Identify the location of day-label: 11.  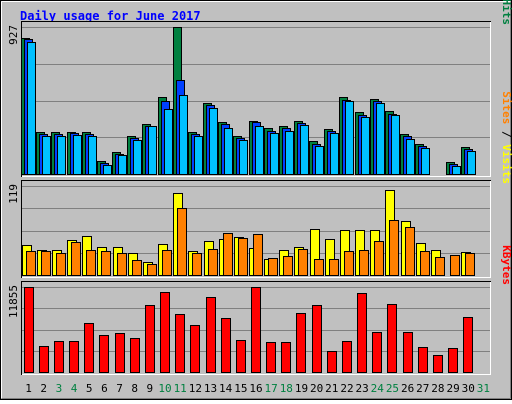
(180, 388).